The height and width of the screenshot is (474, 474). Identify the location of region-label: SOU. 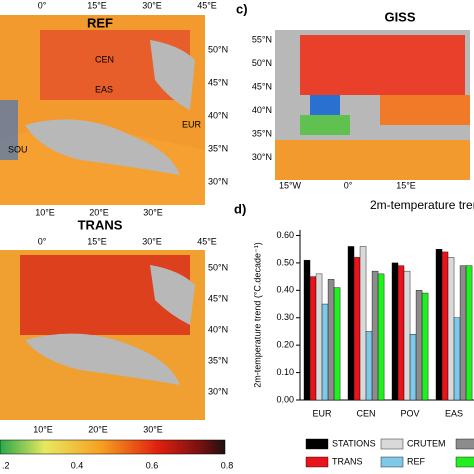
(18, 149).